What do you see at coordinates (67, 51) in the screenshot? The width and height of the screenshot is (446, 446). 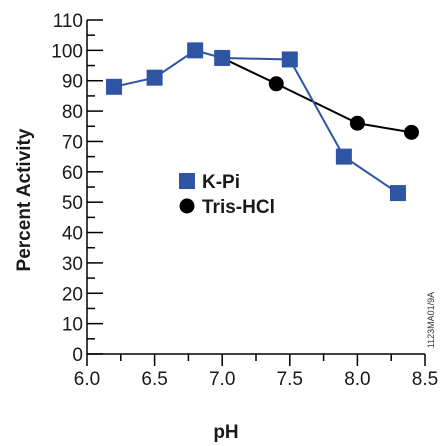 I see `y-tick-label: 100` at bounding box center [67, 51].